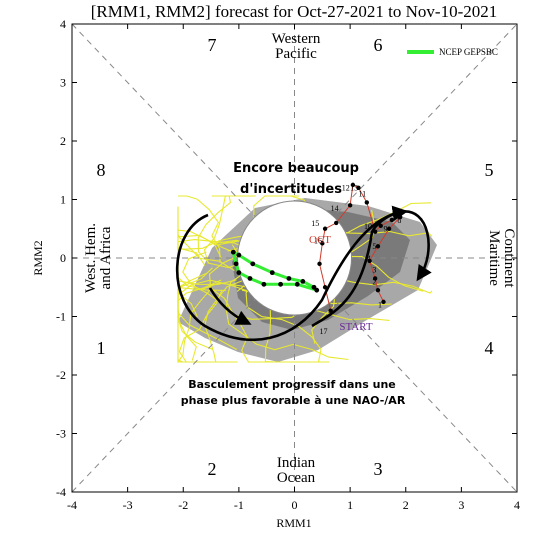 This screenshot has width=540, height=540. What do you see at coordinates (91, 258) in the screenshot?
I see `region-left-line1: West. Hem.` at bounding box center [91, 258].